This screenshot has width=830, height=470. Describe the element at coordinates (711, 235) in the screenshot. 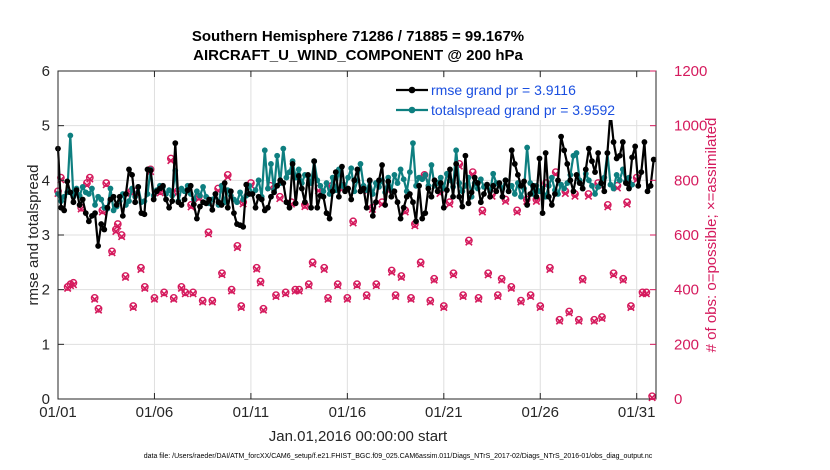

I see `y-right-axis-label: # of obs: o=possible; ×=assimilated` at that location.